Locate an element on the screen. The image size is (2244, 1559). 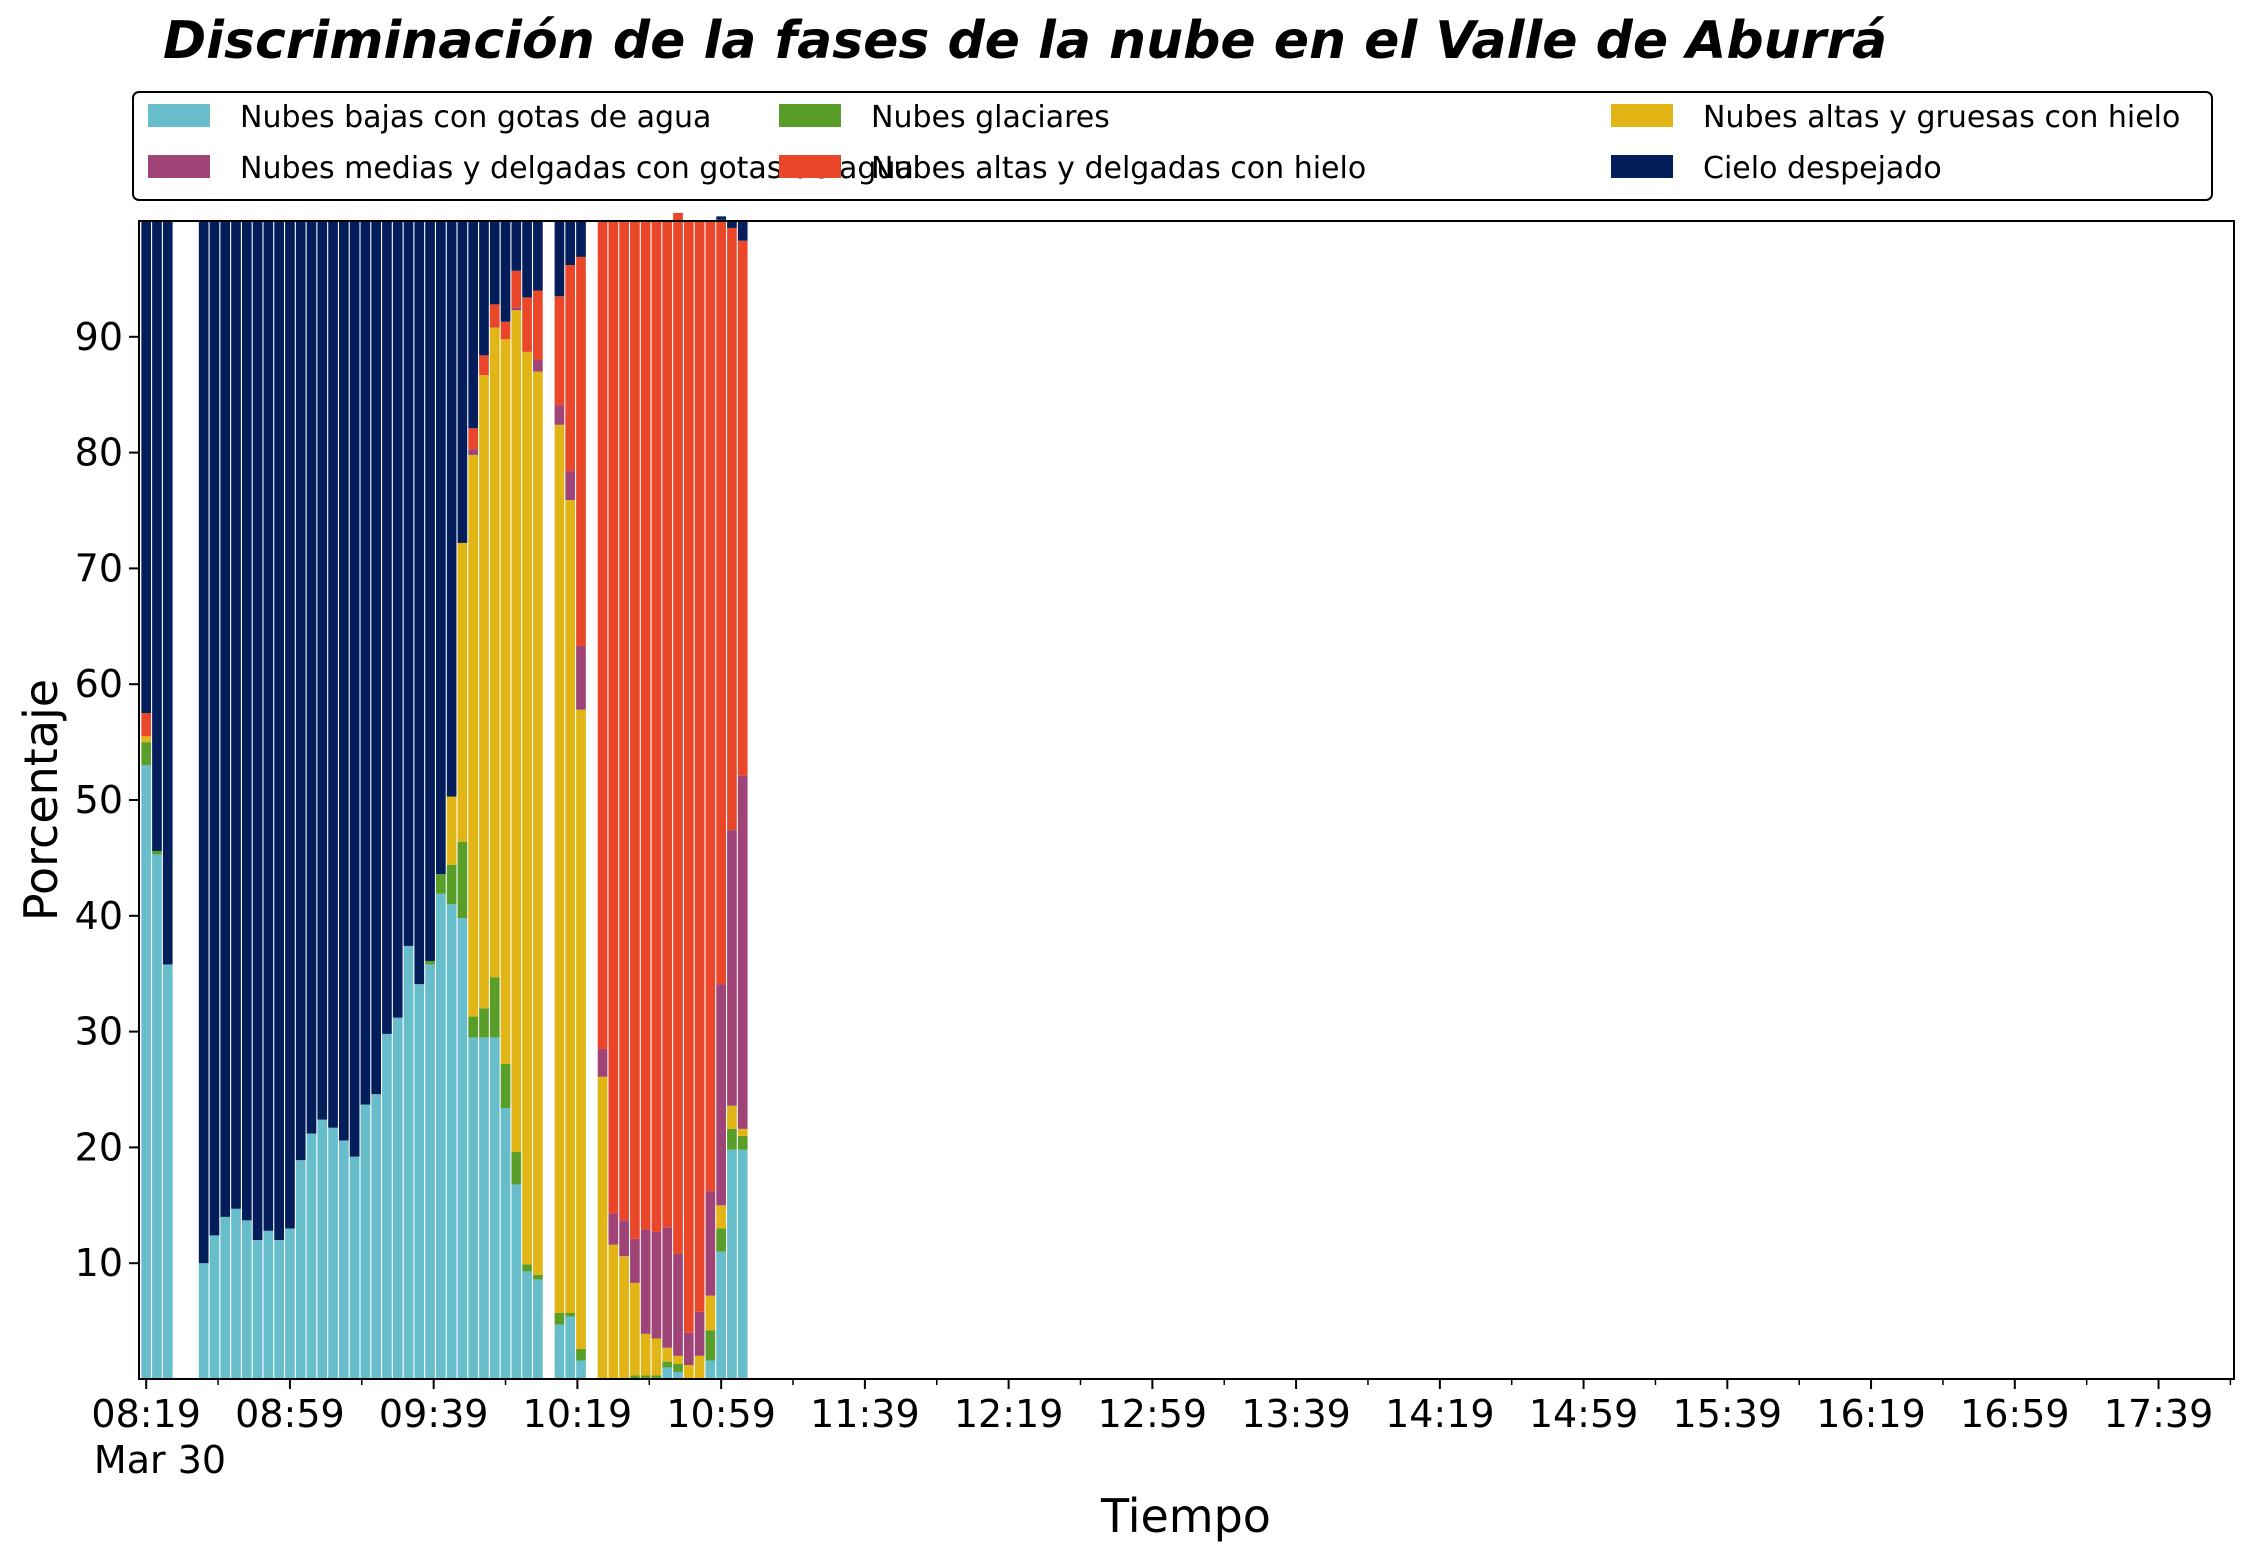
y-tick-label: 60 is located at coordinates (99, 684).